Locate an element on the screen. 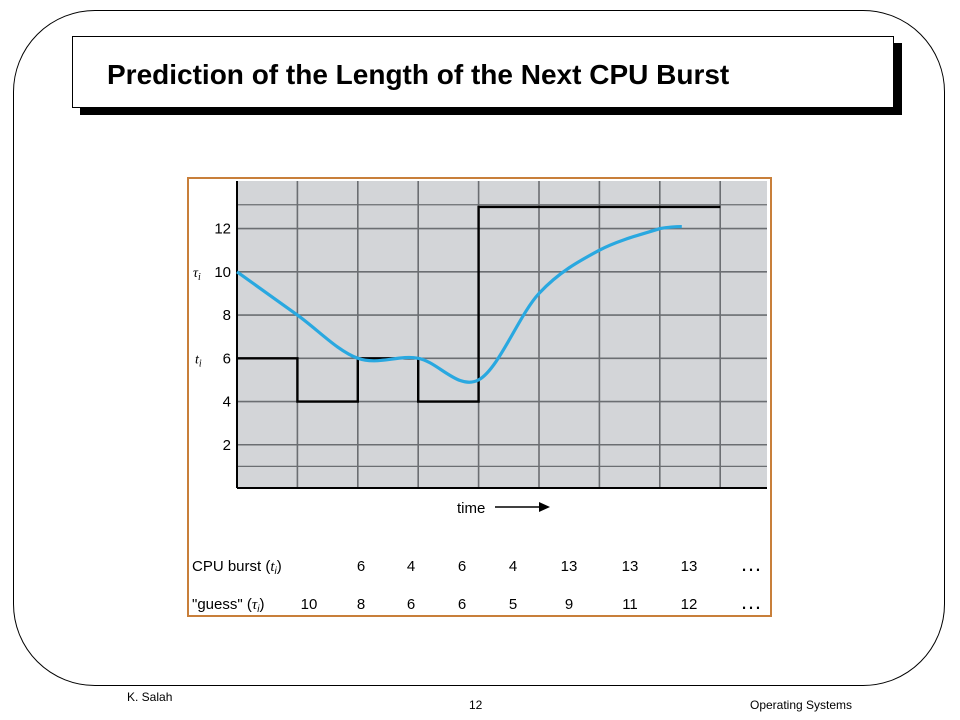 The width and height of the screenshot is (960, 720). y-tick-label: 6 is located at coordinates (227, 358).